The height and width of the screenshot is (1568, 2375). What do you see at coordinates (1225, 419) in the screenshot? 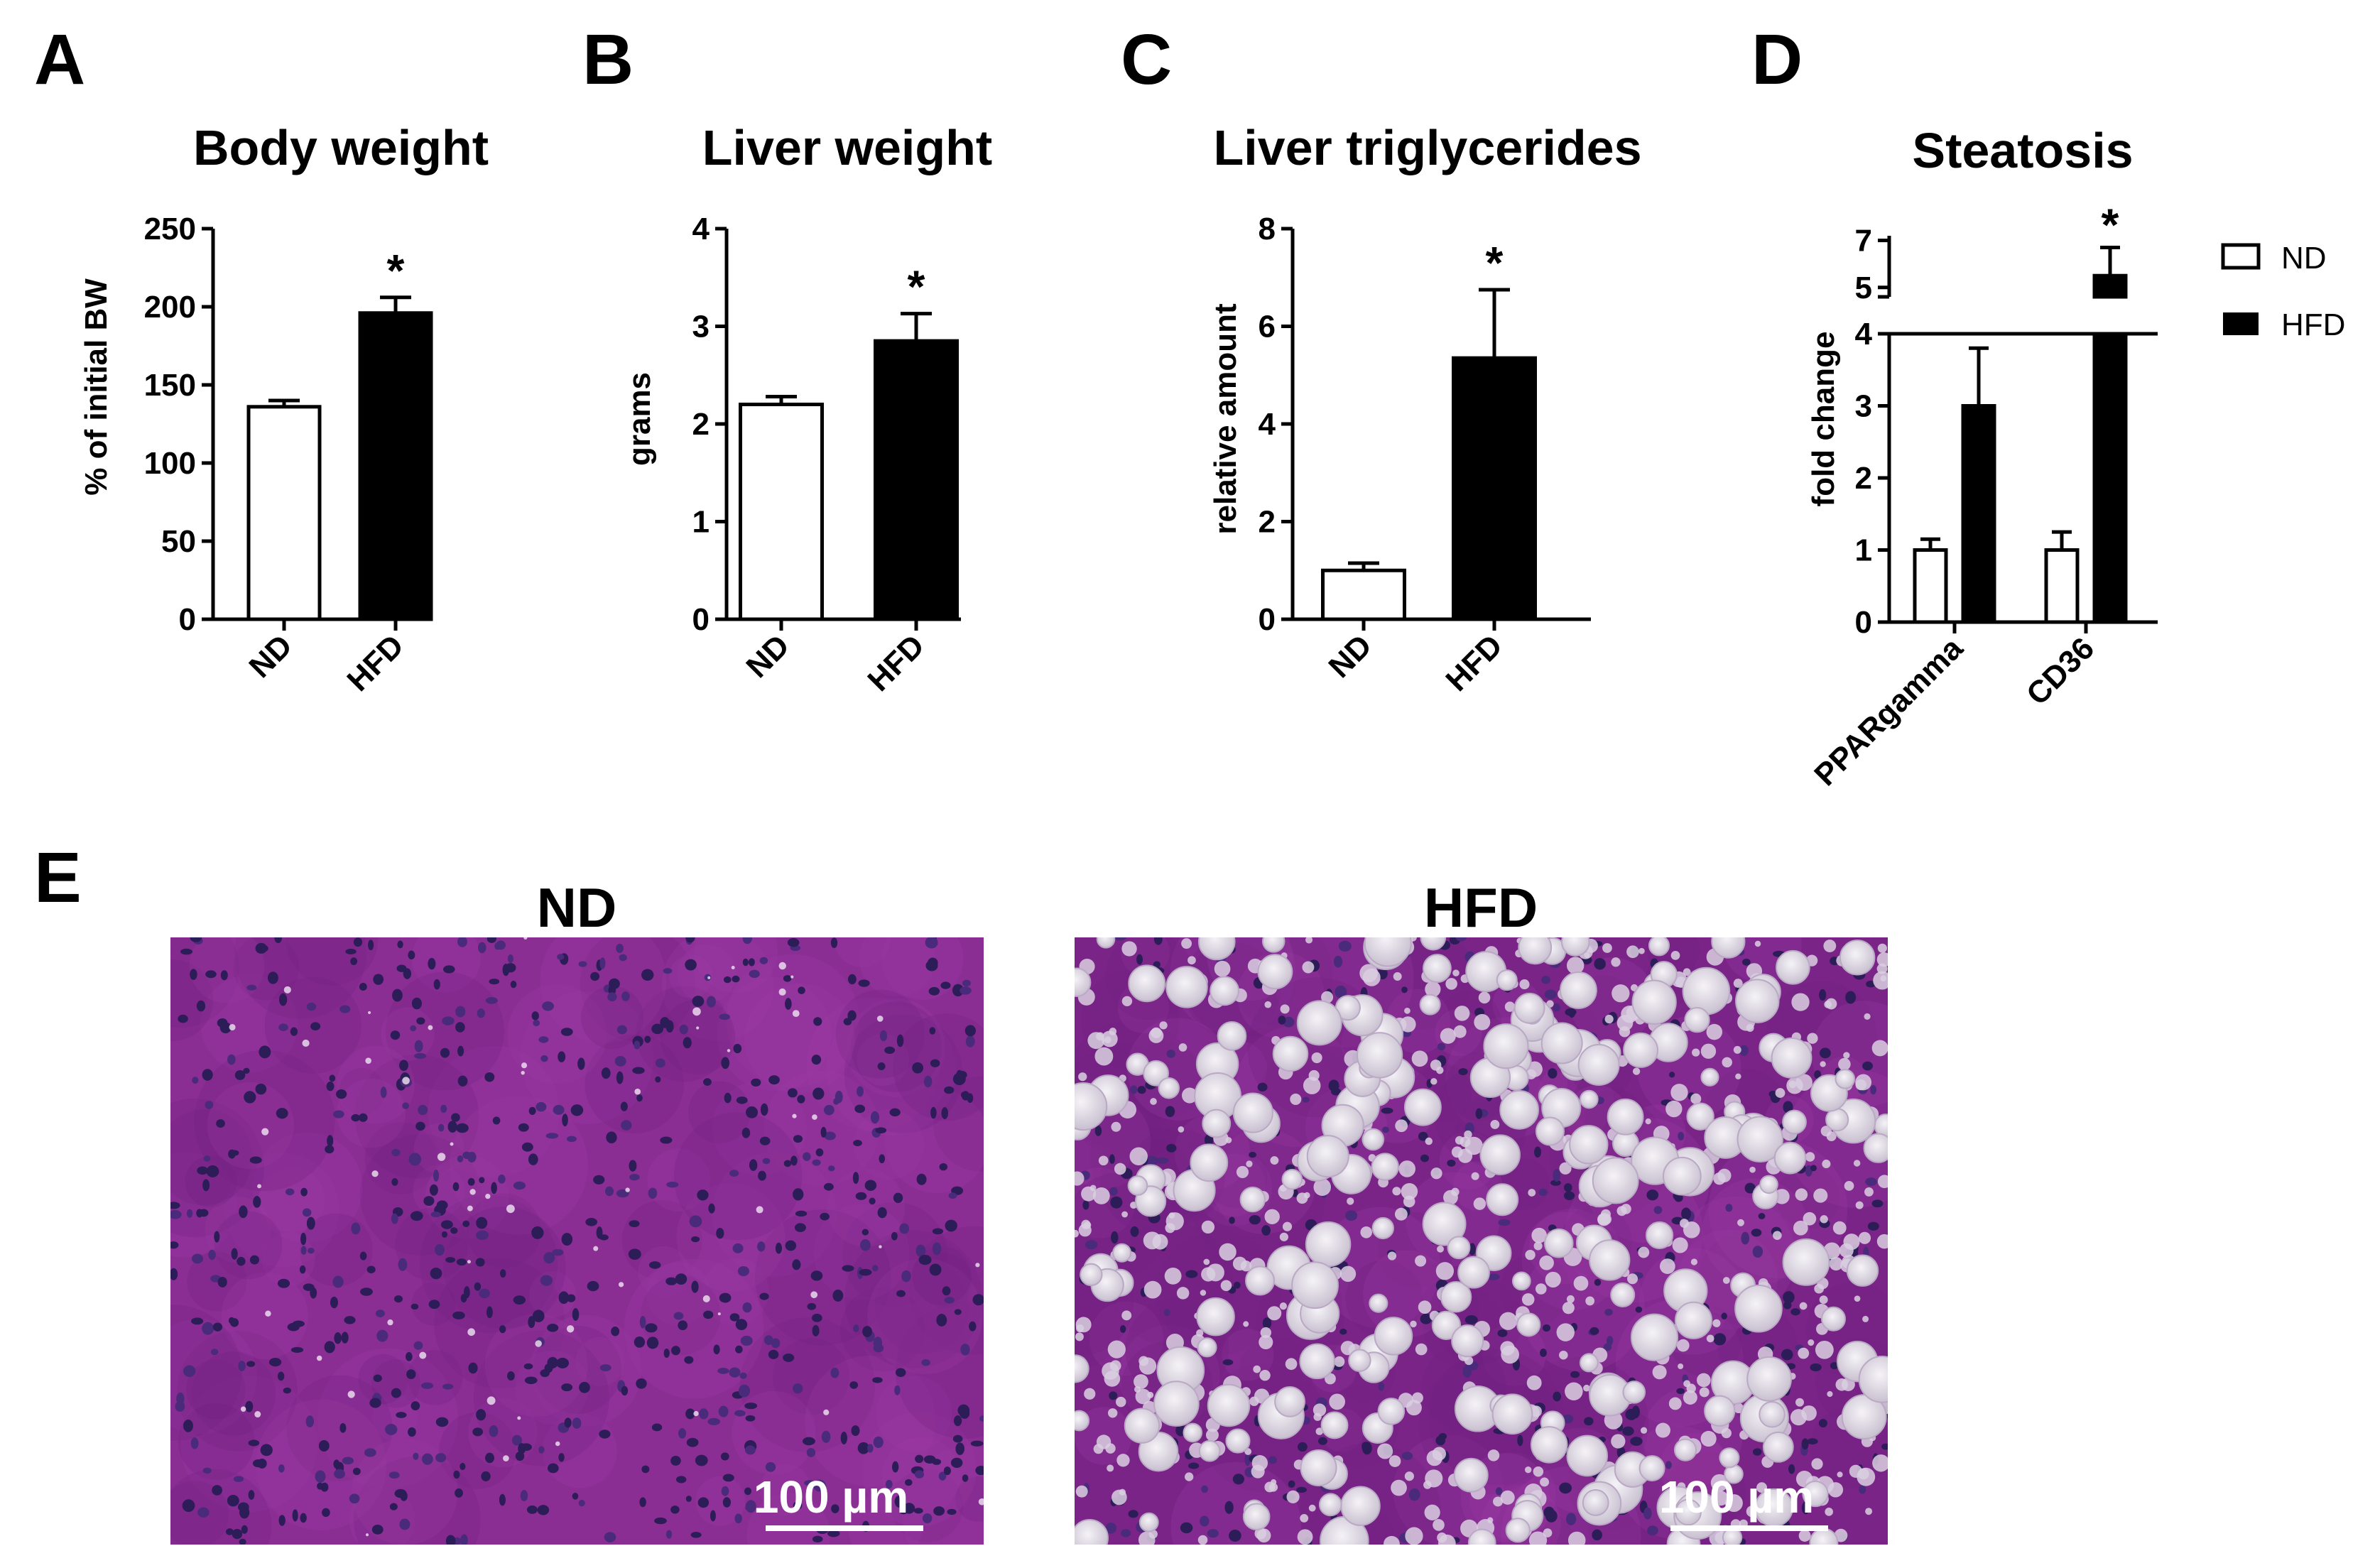
I see `y-axis-label: relative amount` at bounding box center [1225, 419].